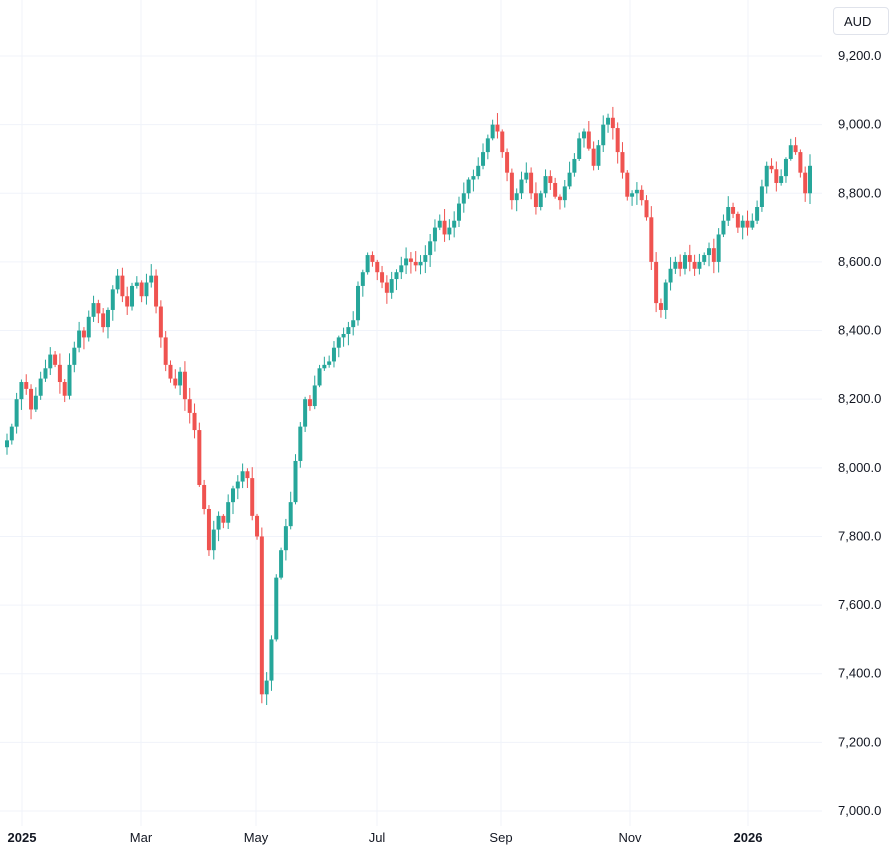 This screenshot has width=895, height=848. What do you see at coordinates (859, 261) in the screenshot?
I see `y-tick-label: 8,600.0` at bounding box center [859, 261].